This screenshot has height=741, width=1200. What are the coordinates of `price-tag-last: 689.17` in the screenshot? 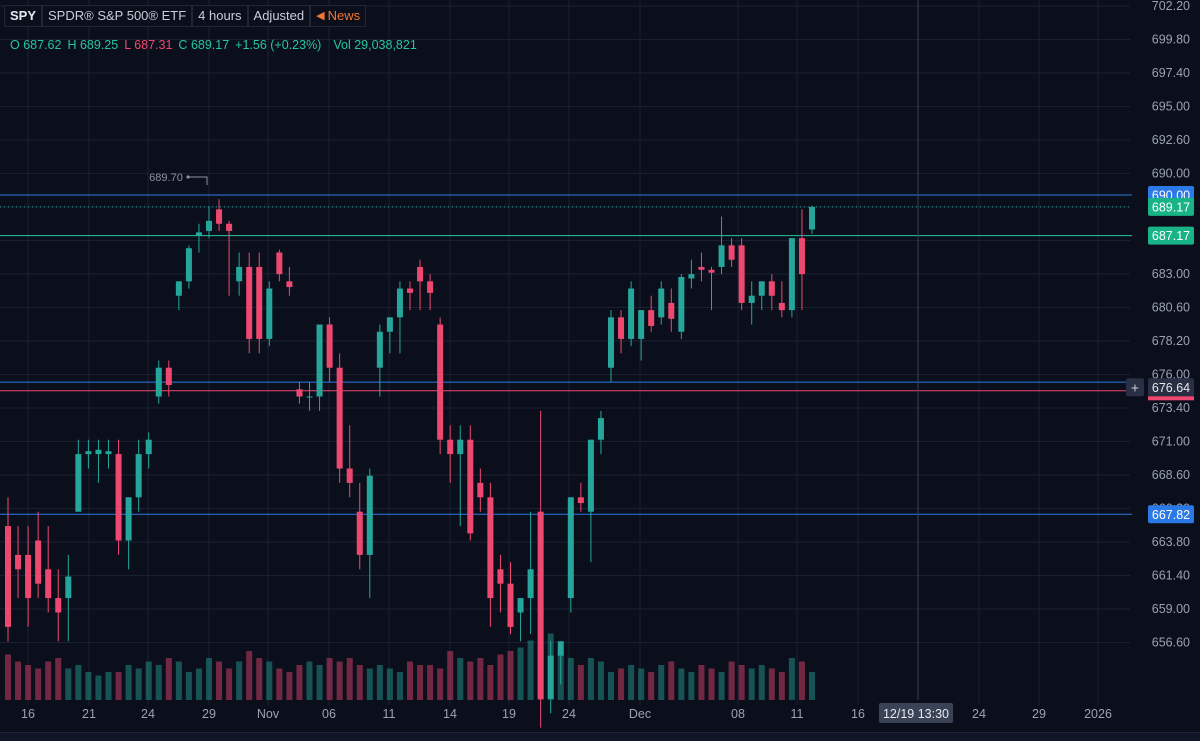 It's located at (1171, 207).